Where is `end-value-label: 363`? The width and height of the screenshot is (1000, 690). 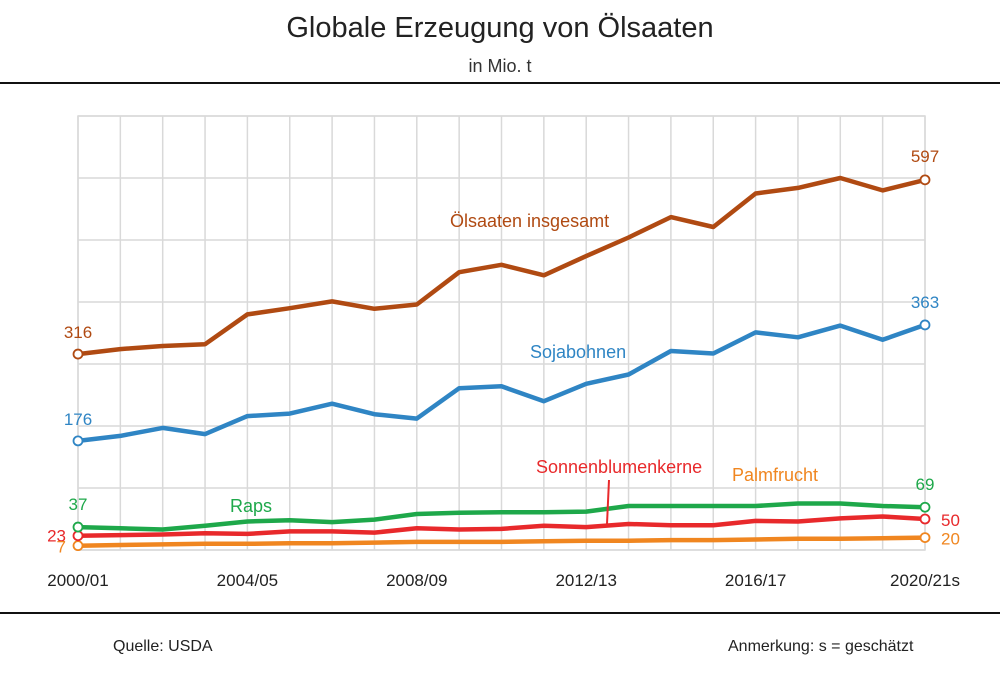 end-value-label: 363 is located at coordinates (925, 302).